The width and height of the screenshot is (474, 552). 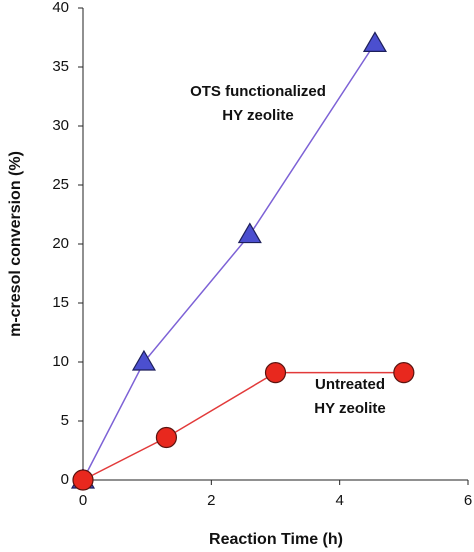 What do you see at coordinates (60, 243) in the screenshot?
I see `y-tick-label: 20` at bounding box center [60, 243].